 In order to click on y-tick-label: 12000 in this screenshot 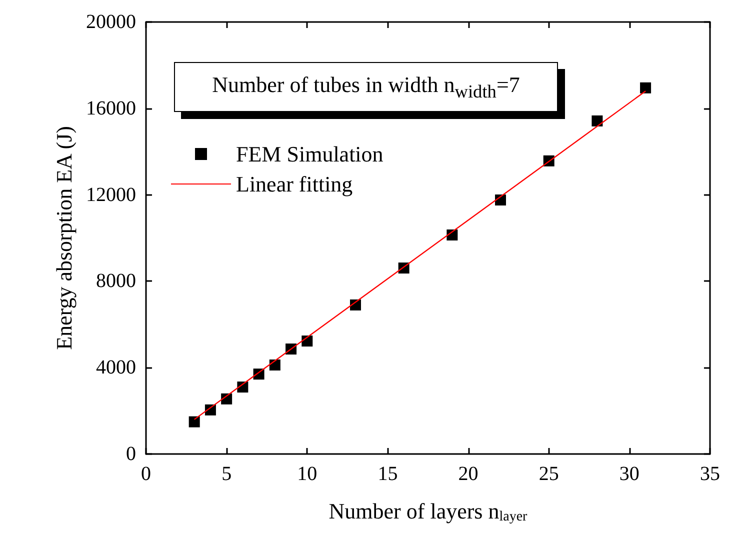, I will do `click(111, 195)`.